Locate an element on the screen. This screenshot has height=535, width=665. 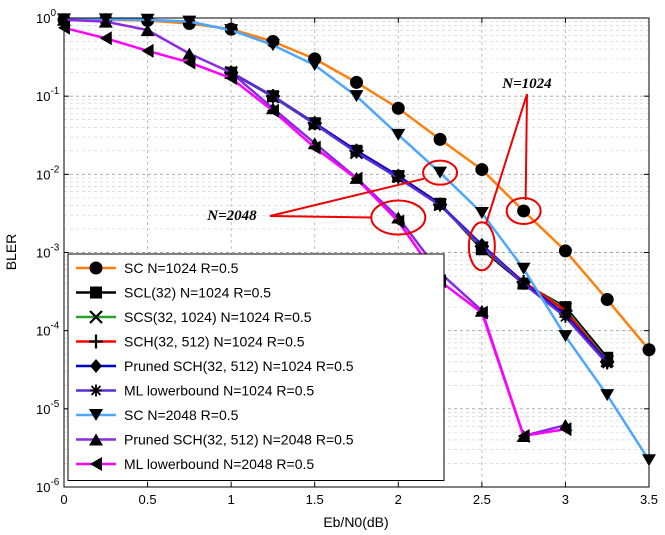
legend-entry: Pruned SCH(32, 512) N=1024 R=0.5 is located at coordinates (215, 366).